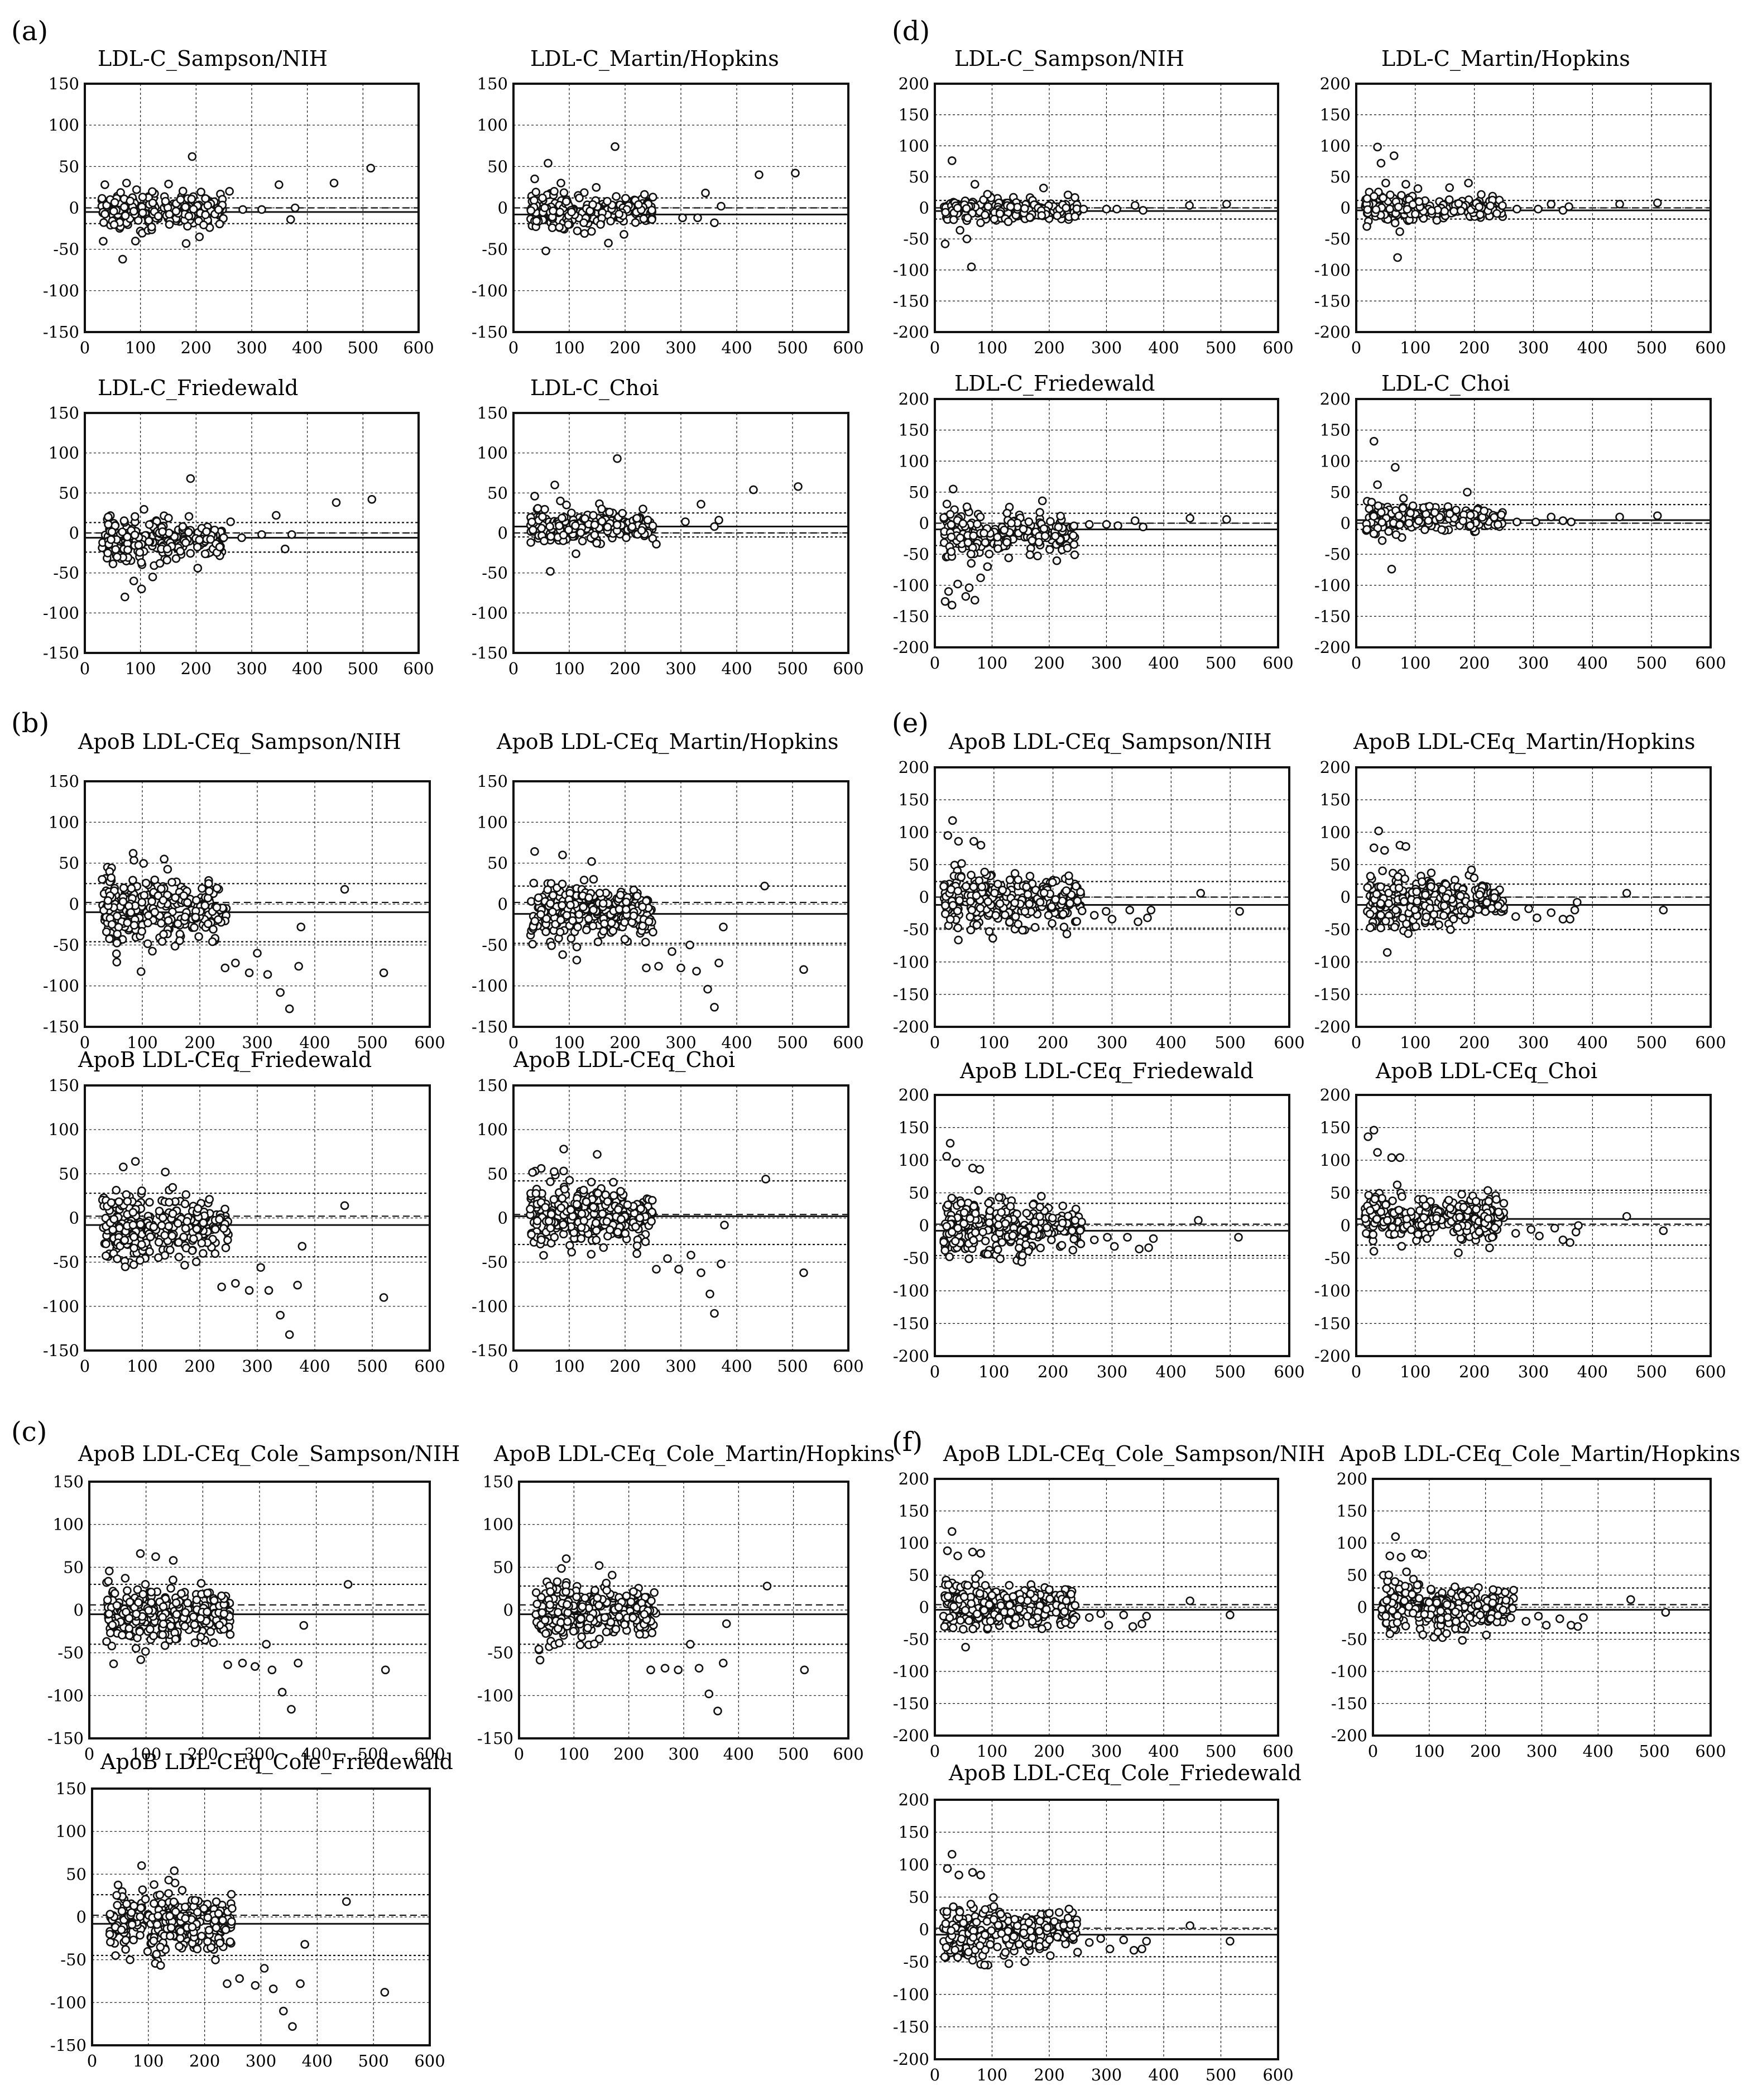 The height and width of the screenshot is (2100, 1743). Describe the element at coordinates (1445, 383) in the screenshot. I see `plot-title: LDL-C_Choi` at that location.